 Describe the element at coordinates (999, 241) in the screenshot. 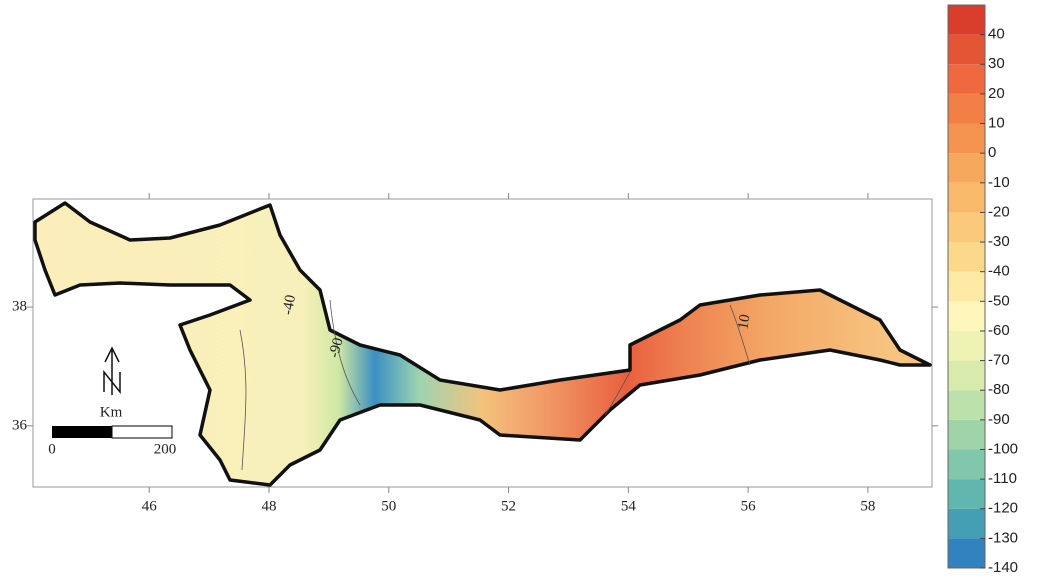

I see `colorbar-tick-label: -30` at that location.